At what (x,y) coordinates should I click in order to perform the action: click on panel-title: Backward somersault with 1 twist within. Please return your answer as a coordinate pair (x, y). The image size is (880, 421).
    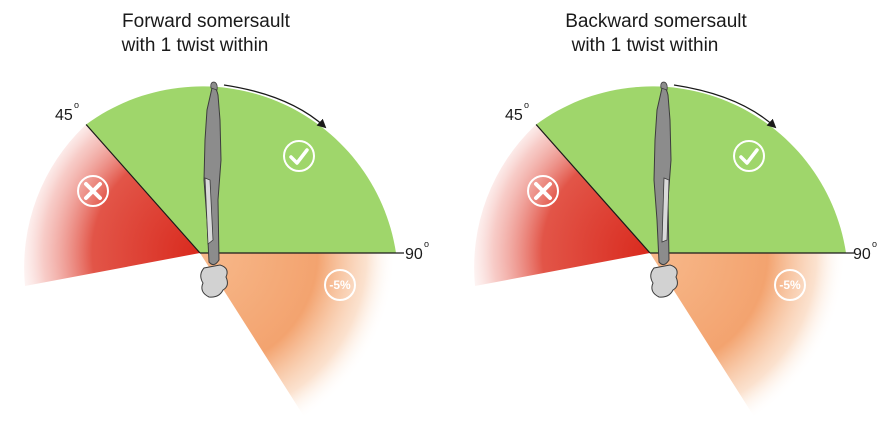
    Looking at the image, I should click on (665, 34).